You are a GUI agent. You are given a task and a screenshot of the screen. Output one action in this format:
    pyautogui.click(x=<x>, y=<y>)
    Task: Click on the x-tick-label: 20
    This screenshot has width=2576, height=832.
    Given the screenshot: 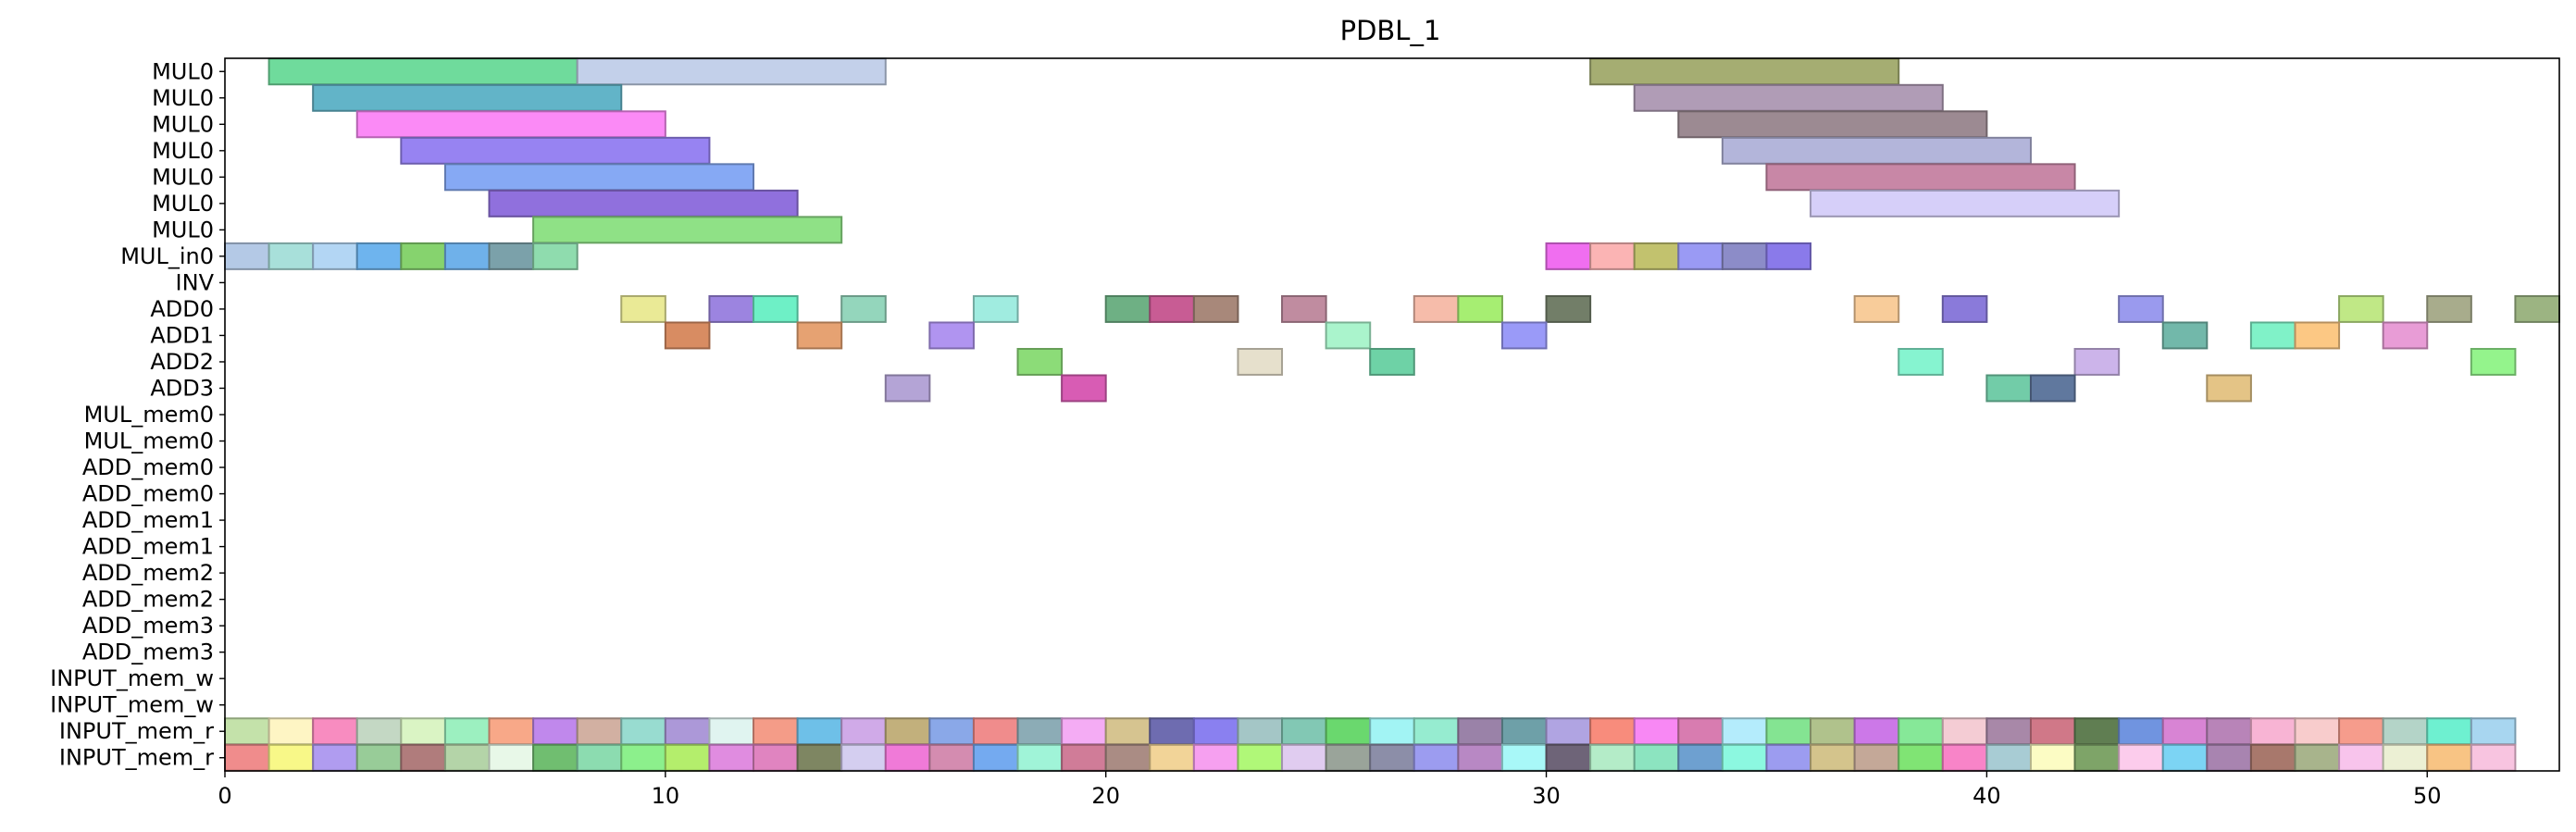 What is the action you would take?
    pyautogui.click(x=1105, y=796)
    